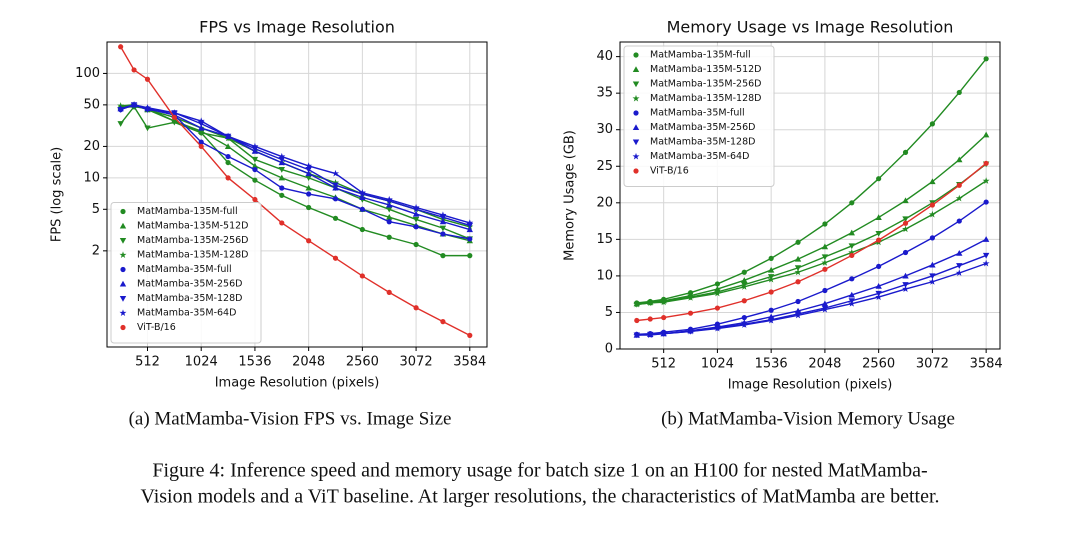  What do you see at coordinates (96, 250) in the screenshot?
I see `y-tick-label: 2` at bounding box center [96, 250].